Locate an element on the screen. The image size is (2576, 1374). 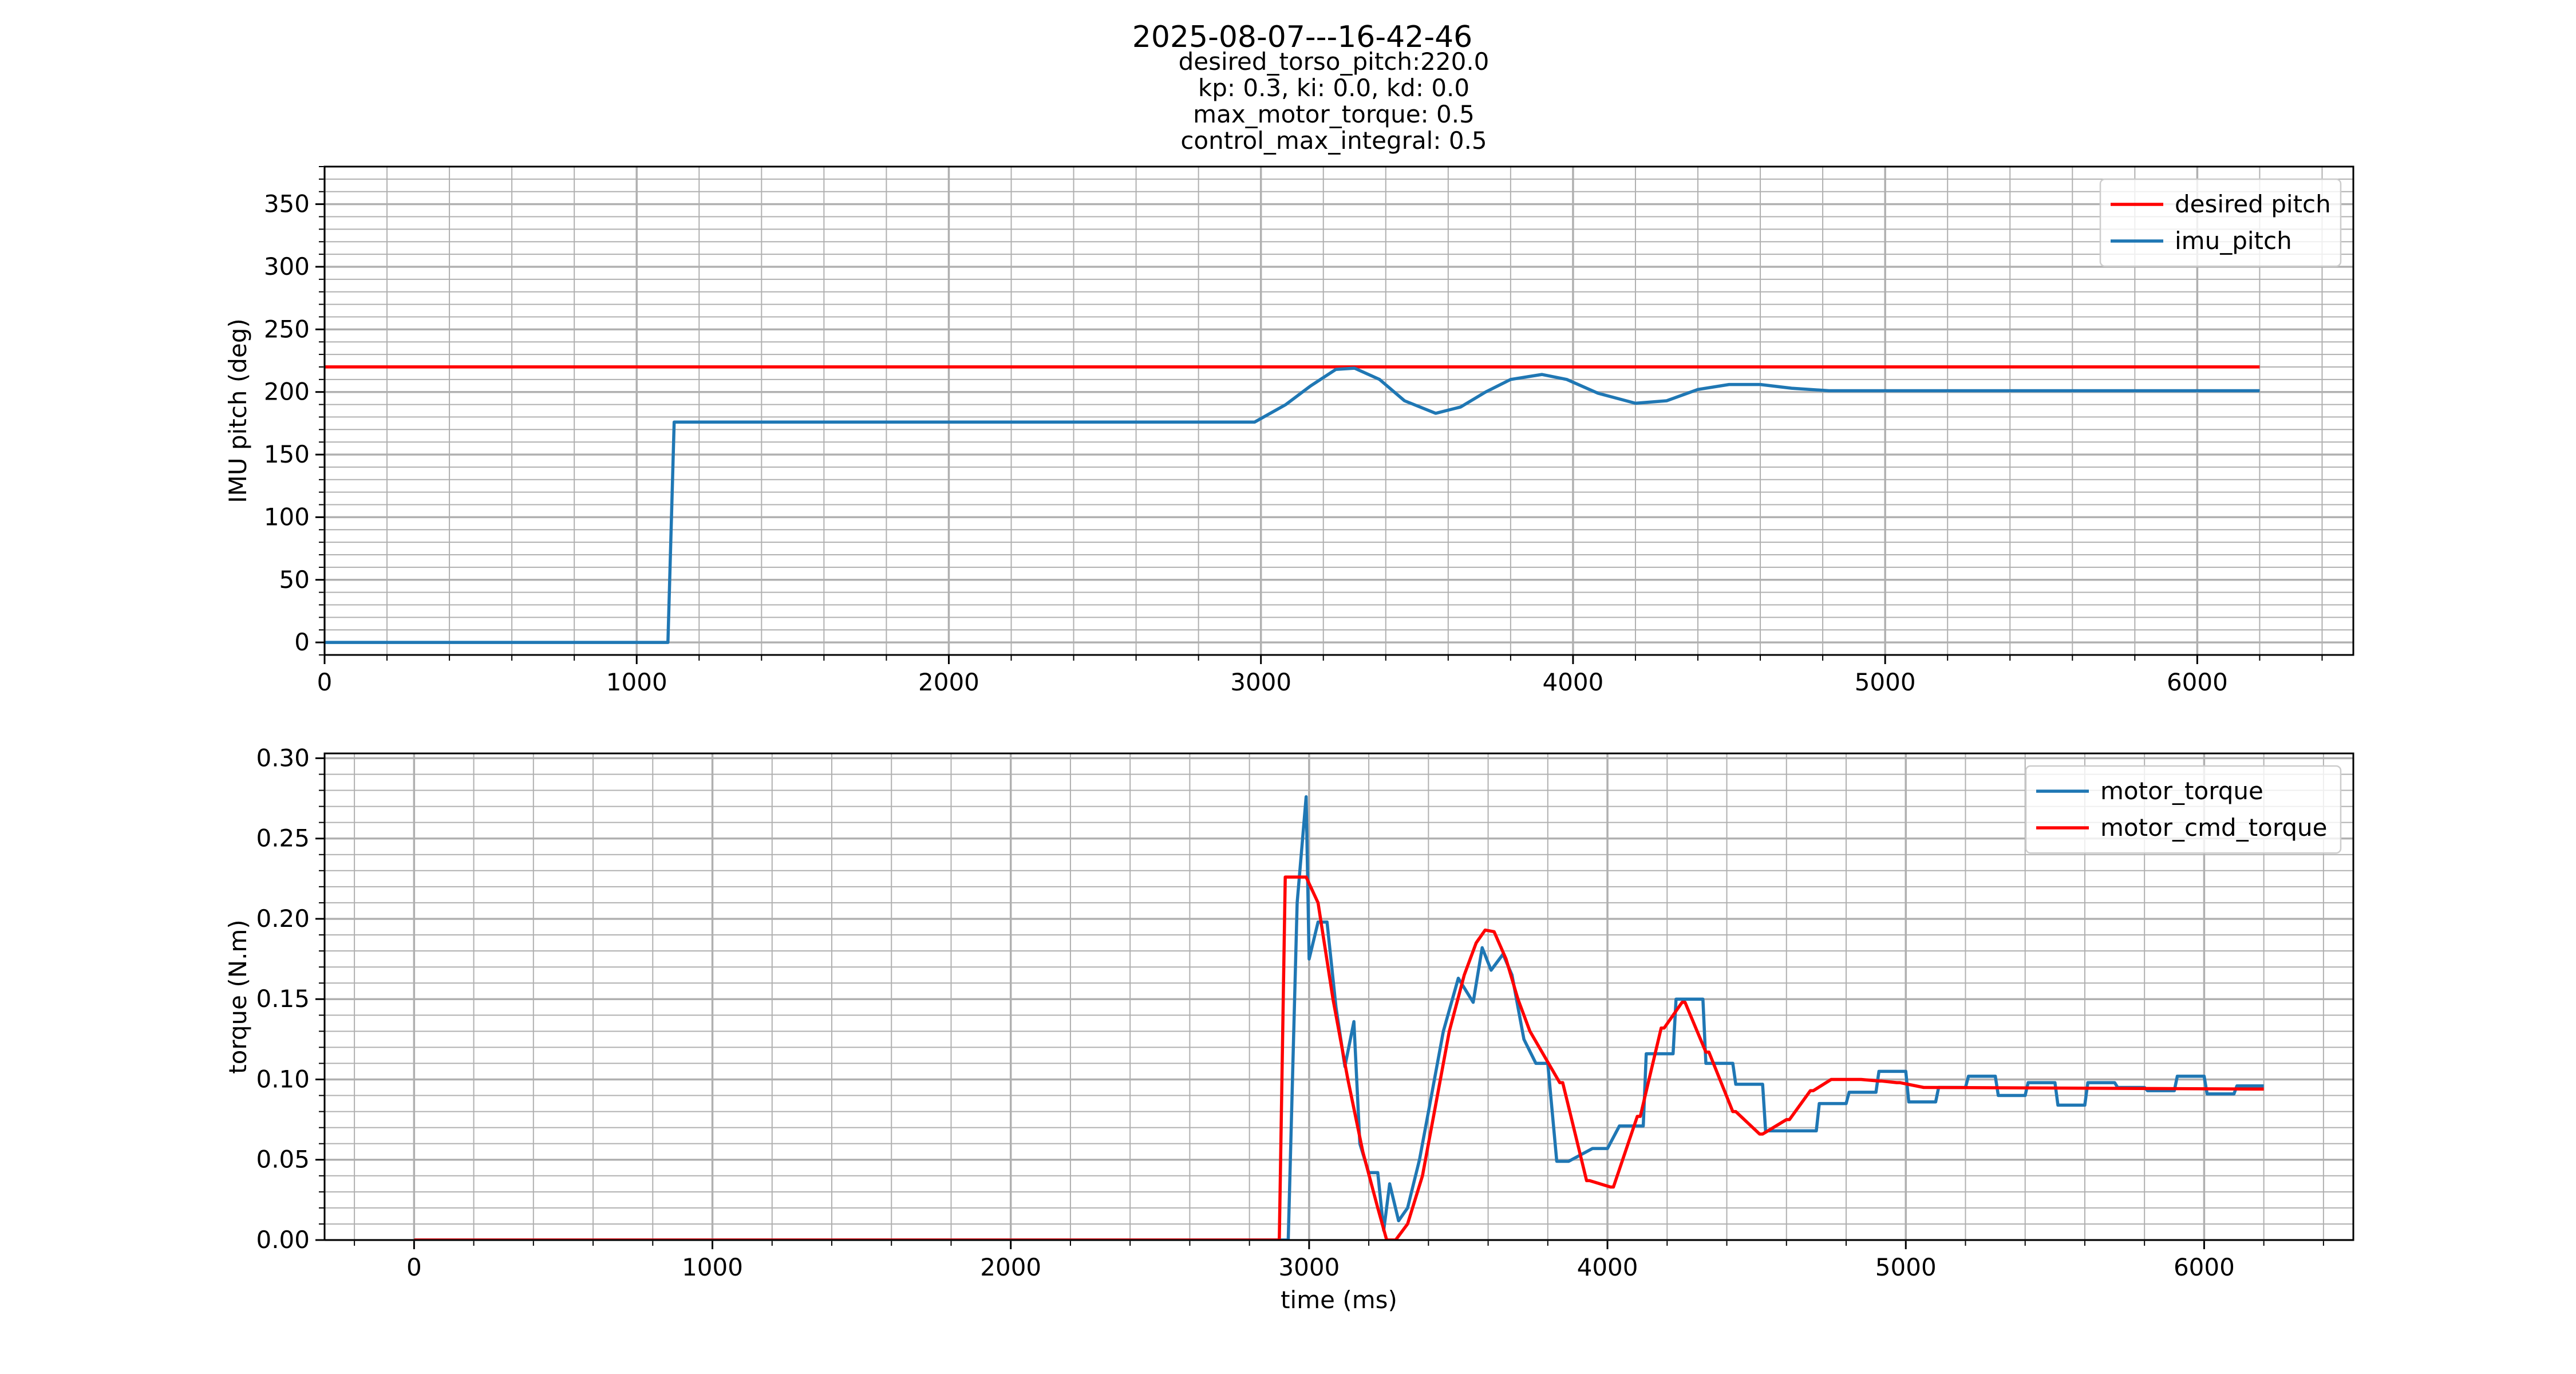
x-axis-label: time (ms) is located at coordinates (1339, 1300).